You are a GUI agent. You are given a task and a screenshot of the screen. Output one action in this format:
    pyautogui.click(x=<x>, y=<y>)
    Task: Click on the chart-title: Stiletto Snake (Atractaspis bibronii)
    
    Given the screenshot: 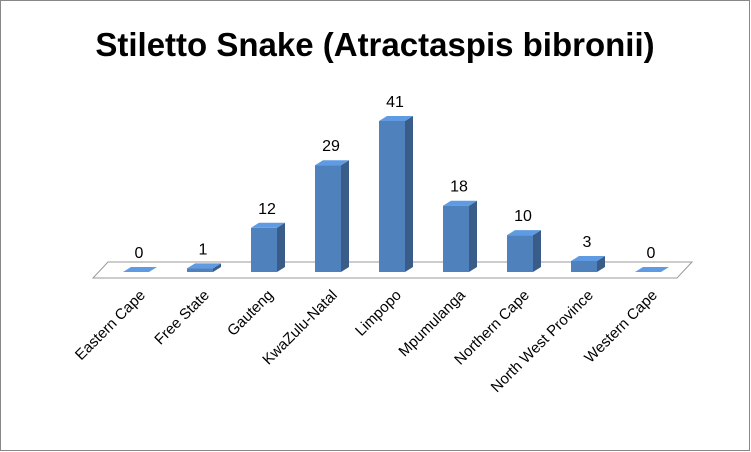 What is the action you would take?
    pyautogui.click(x=374, y=44)
    